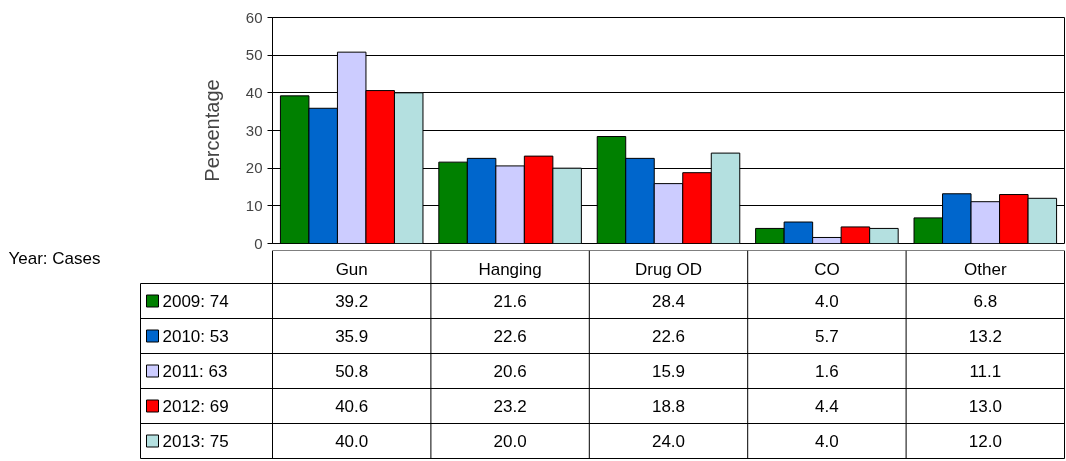 This screenshot has width=1066, height=461. Describe the element at coordinates (668, 406) in the screenshot. I see `data-label: 18.8` at that location.